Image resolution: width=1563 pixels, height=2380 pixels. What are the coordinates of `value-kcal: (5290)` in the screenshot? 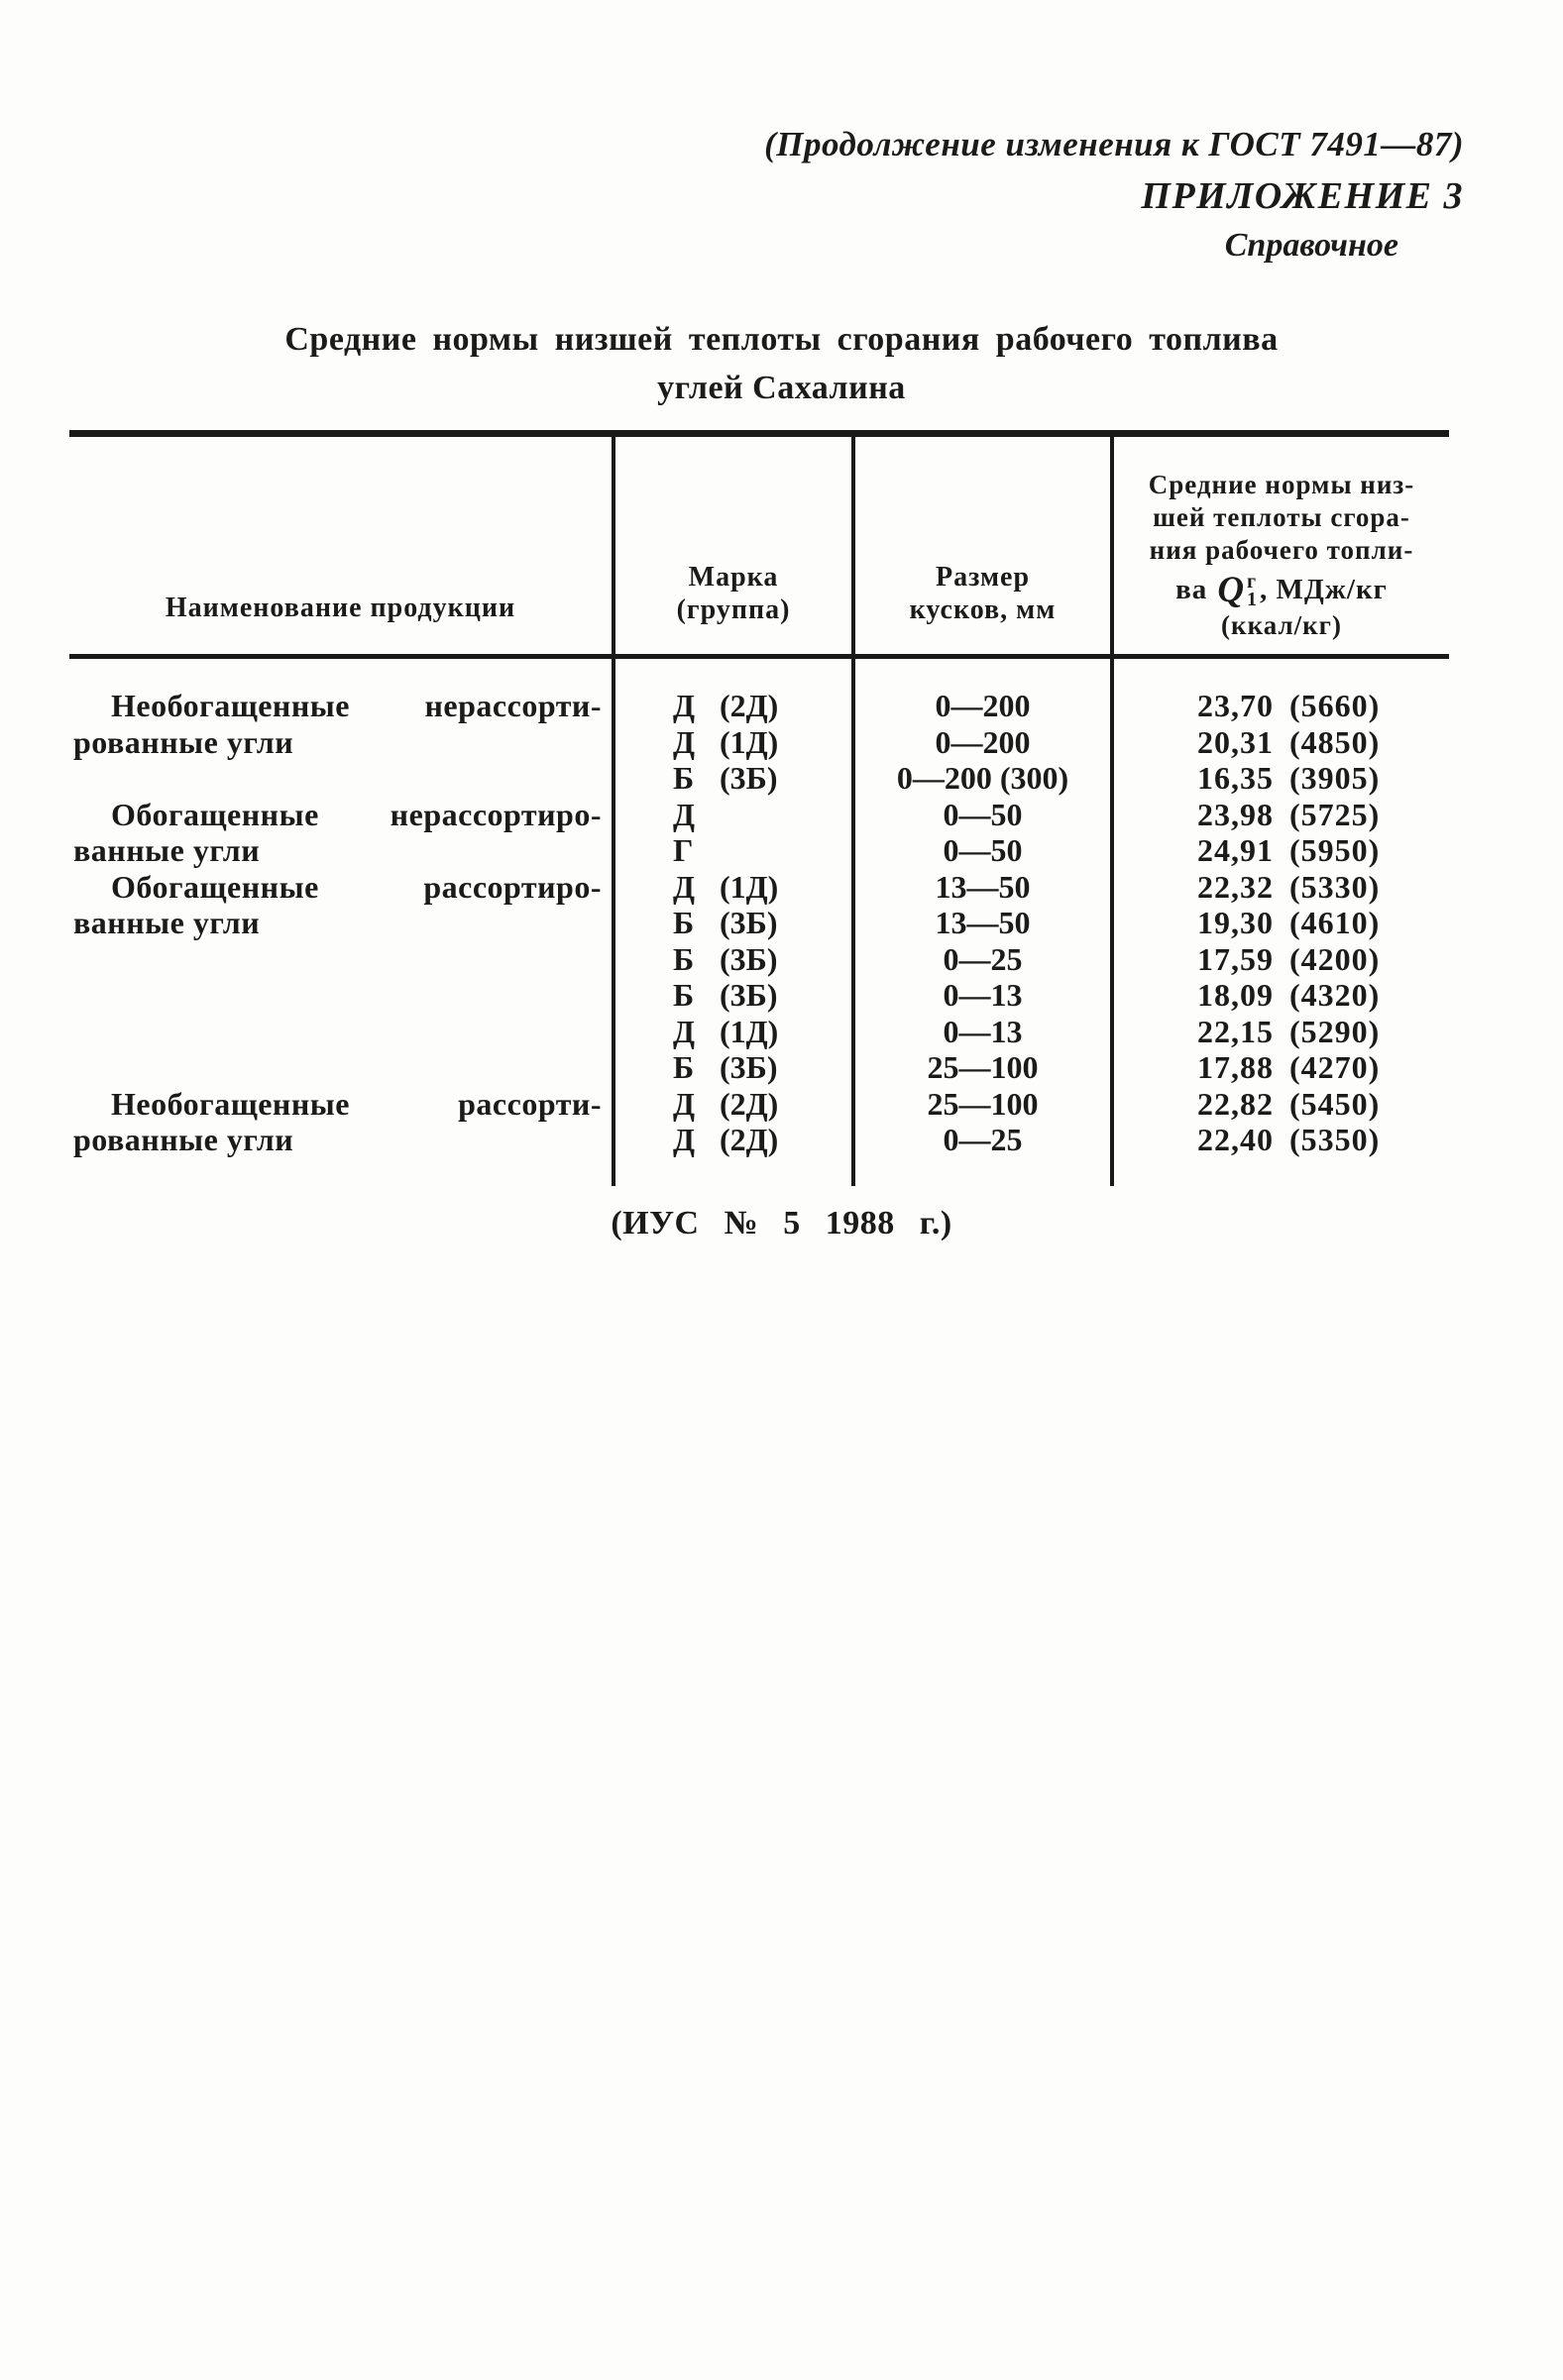 It's located at (1335, 1031).